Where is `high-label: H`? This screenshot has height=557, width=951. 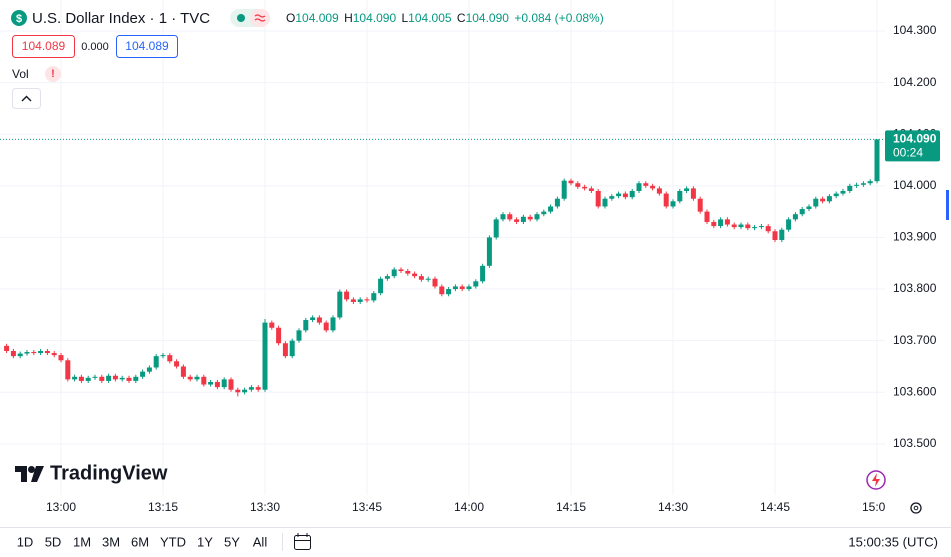 high-label: H is located at coordinates (348, 18).